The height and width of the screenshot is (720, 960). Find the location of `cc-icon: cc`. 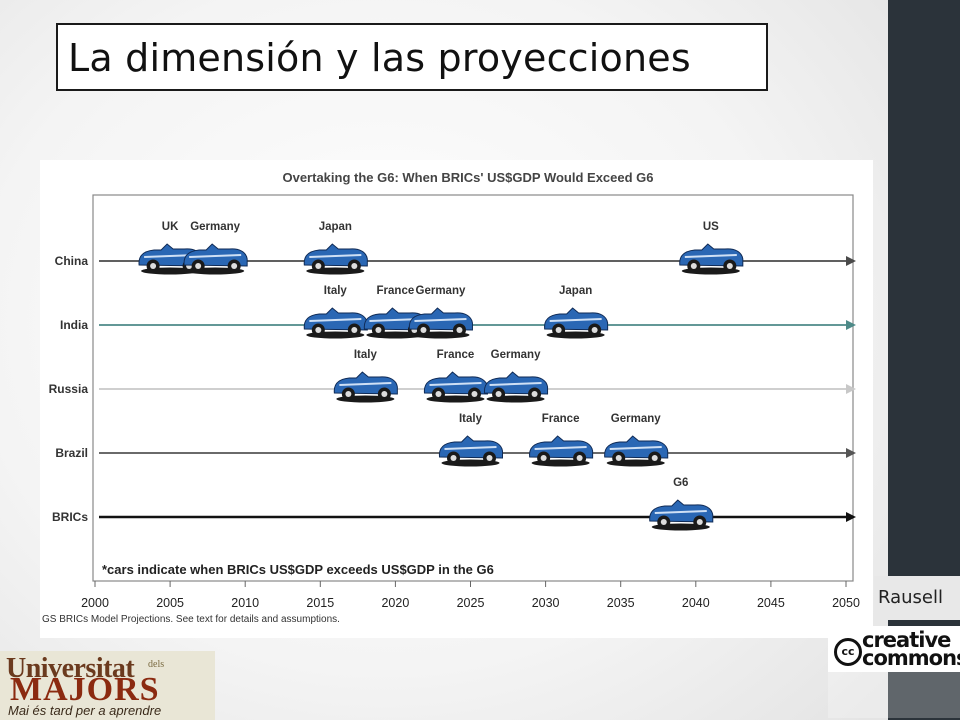

cc-icon: cc is located at coordinates (848, 652).